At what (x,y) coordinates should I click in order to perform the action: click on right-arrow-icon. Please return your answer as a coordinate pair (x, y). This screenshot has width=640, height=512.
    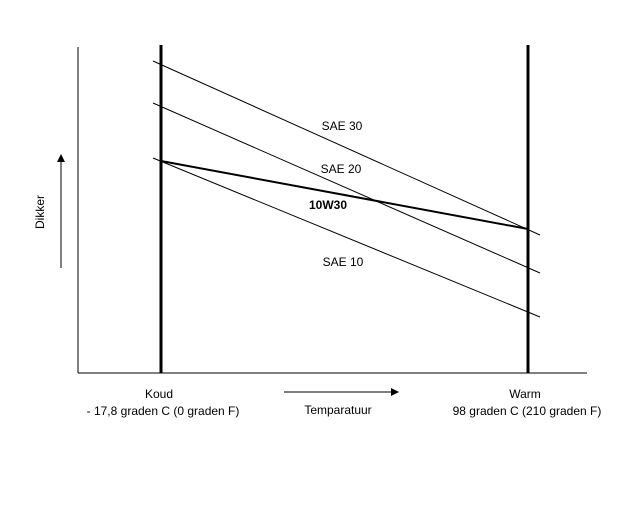
    Looking at the image, I should click on (395, 392).